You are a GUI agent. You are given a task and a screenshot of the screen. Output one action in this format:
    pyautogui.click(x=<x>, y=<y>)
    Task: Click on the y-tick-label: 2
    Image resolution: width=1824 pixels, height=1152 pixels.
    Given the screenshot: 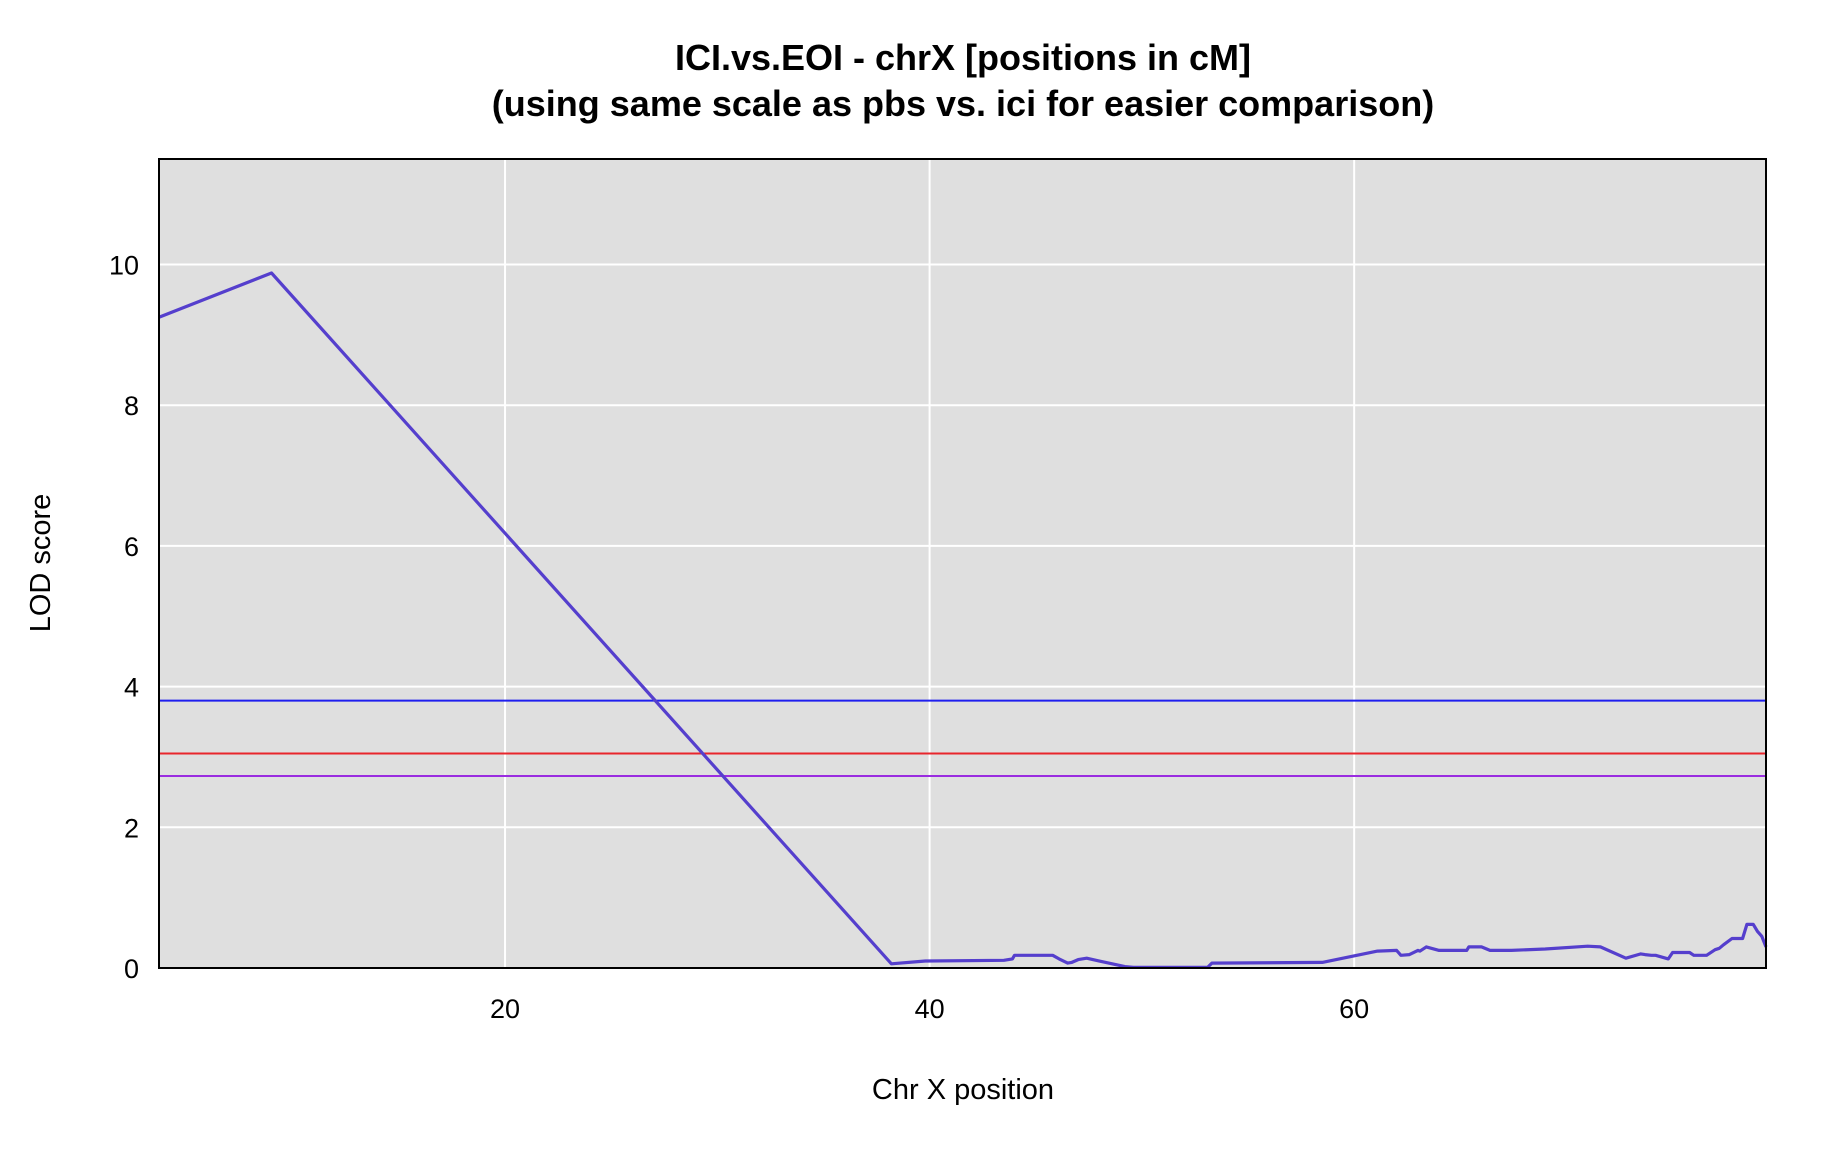 What is the action you would take?
    pyautogui.click(x=131, y=828)
    